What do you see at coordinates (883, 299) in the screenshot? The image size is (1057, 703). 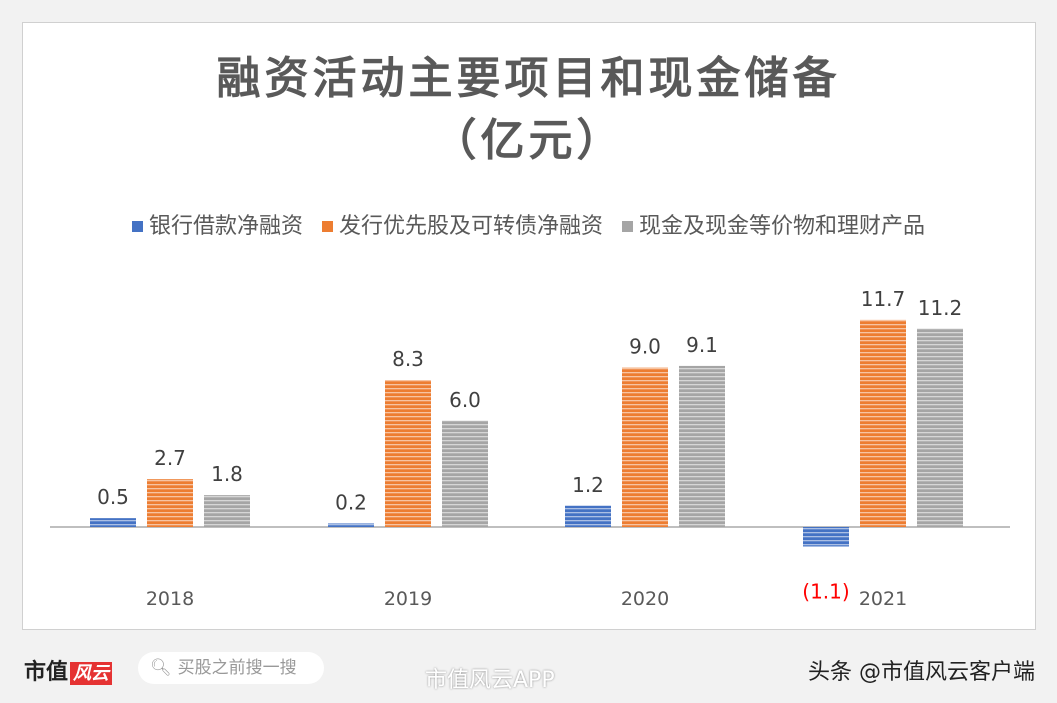 I see `data-label: 11.7` at bounding box center [883, 299].